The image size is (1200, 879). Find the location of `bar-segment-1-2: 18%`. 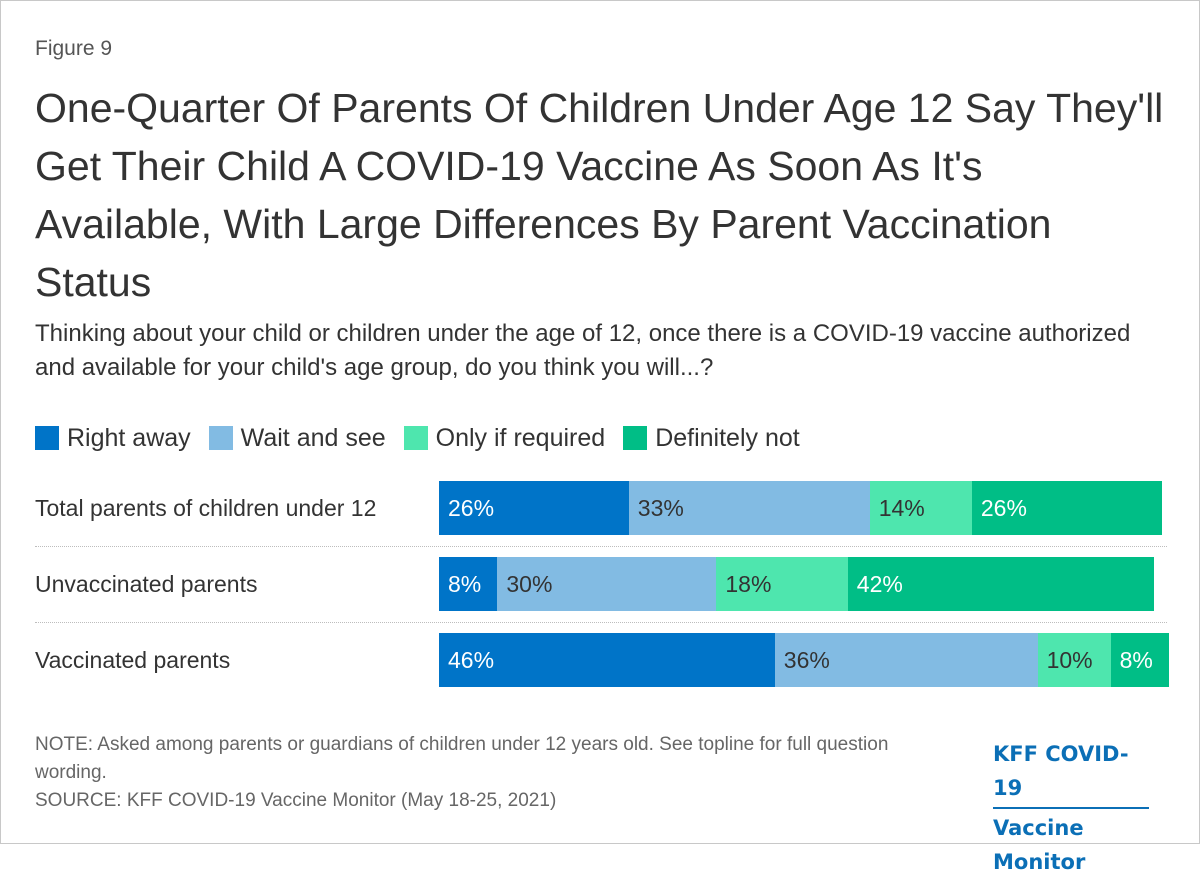

bar-segment-1-2: 18% is located at coordinates (782, 584).